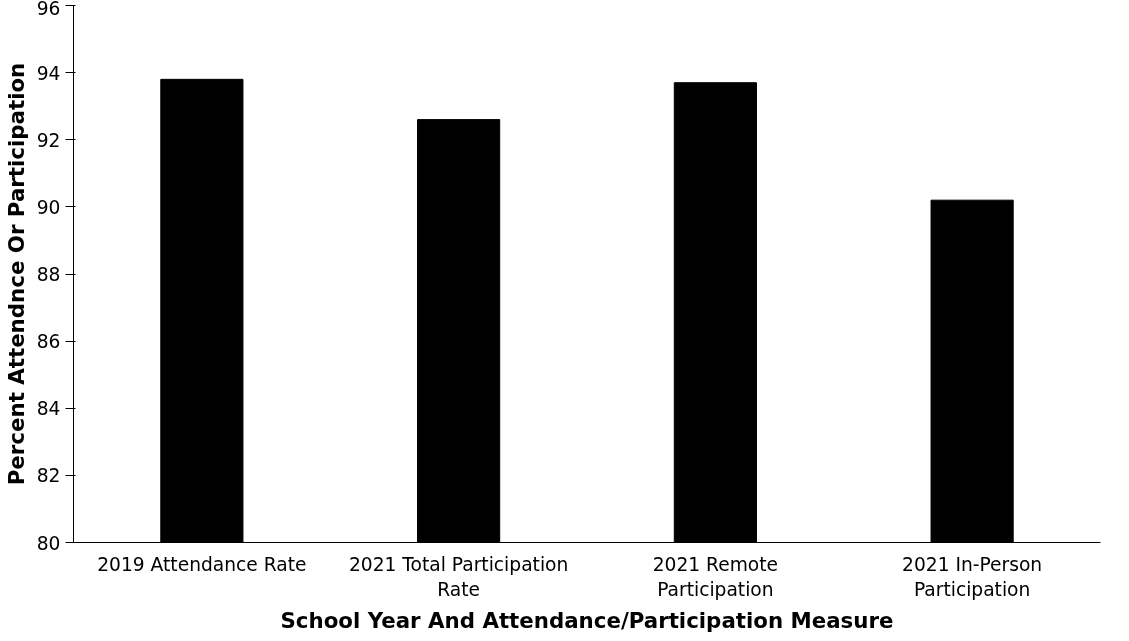 The image size is (1129, 641). Describe the element at coordinates (587, 620) in the screenshot. I see `x-axis-title: School Year And Attendance/Participation Measure` at that location.